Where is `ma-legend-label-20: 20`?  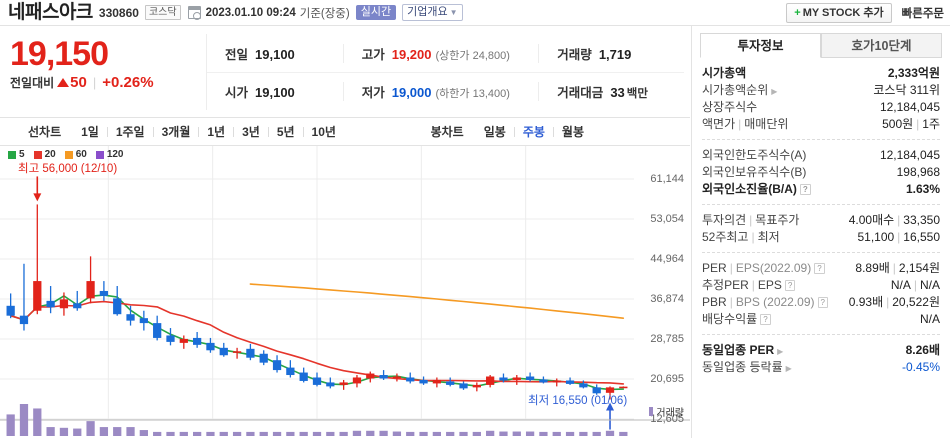 ma-legend-label-20: 20 is located at coordinates (50, 154).